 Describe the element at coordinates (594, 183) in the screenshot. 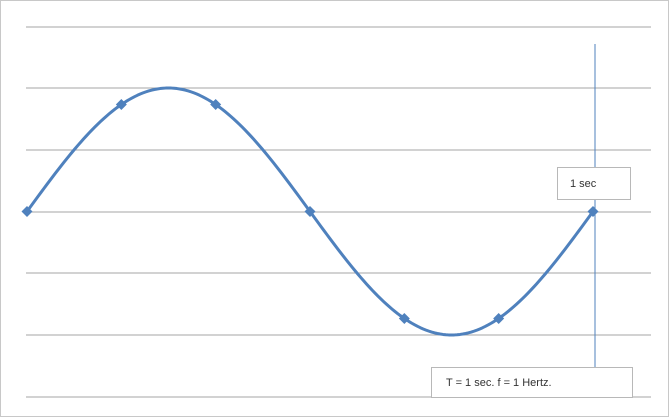

I see `period-annotation: 1 sec` at that location.